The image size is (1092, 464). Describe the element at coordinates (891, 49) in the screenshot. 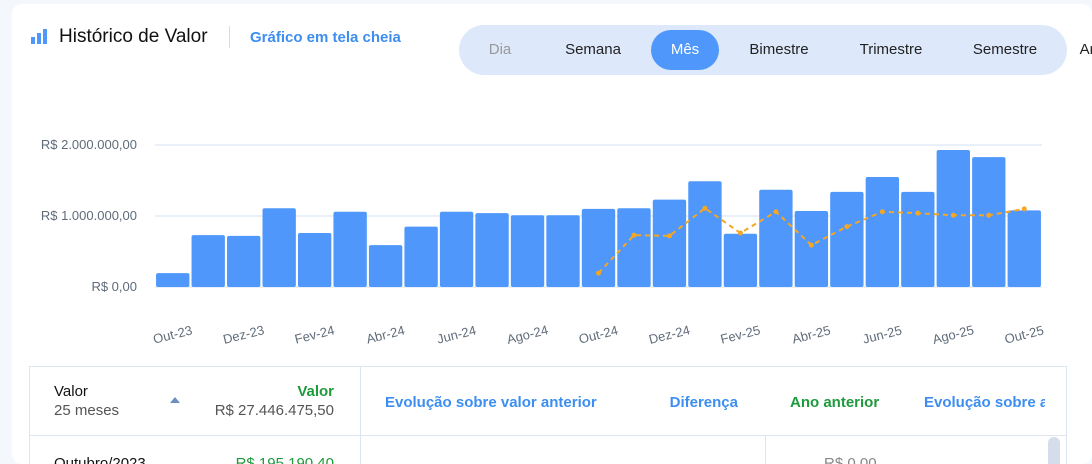

I see `tab: Trimestre` at that location.